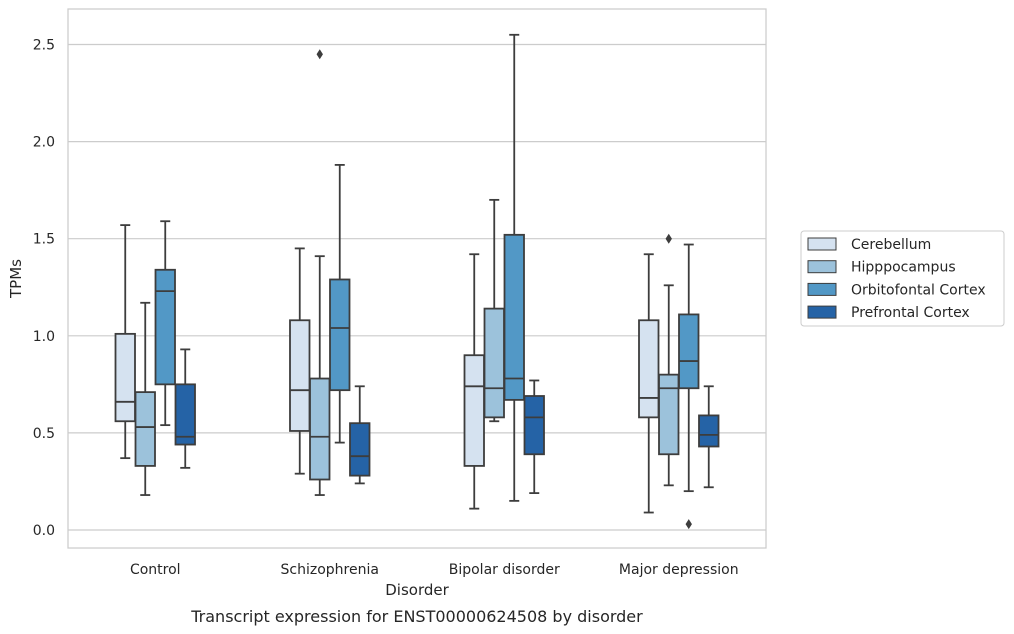  What do you see at coordinates (918, 290) in the screenshot?
I see `legend-label: Orbitofontal Cortex` at bounding box center [918, 290].